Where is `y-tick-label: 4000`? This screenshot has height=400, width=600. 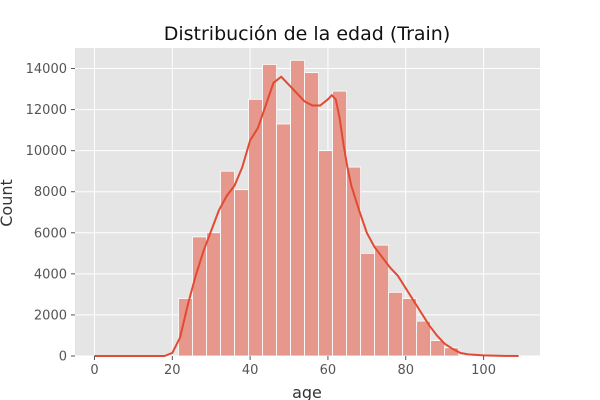
y-tick-label: 4000 is located at coordinates (50, 274).